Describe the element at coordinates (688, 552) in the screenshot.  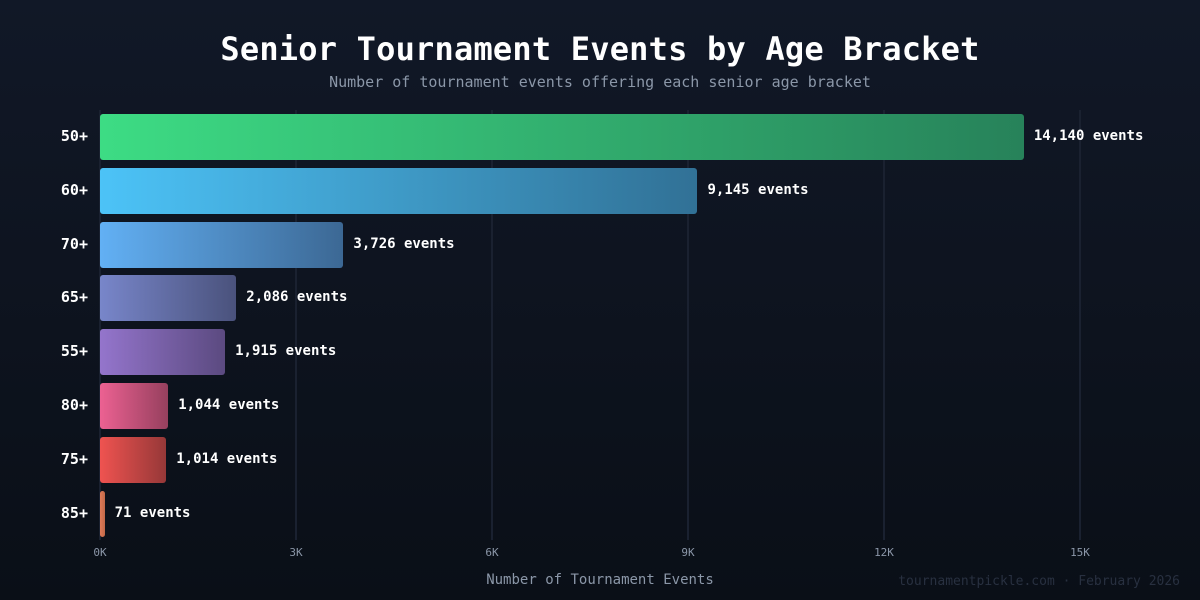
I see `x-tick: 9K` at that location.